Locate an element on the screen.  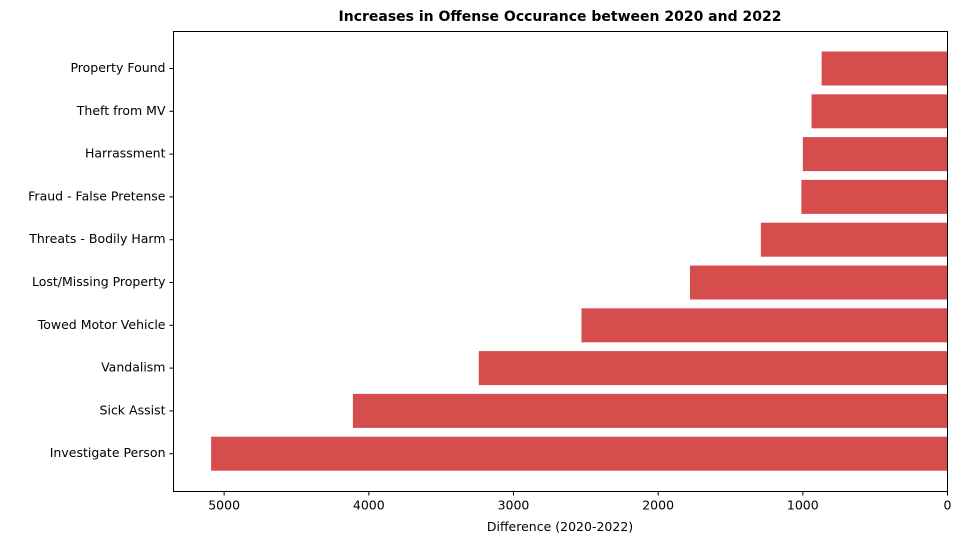
y-tick-label: Threats - Bodily Harm is located at coordinates (96, 238).